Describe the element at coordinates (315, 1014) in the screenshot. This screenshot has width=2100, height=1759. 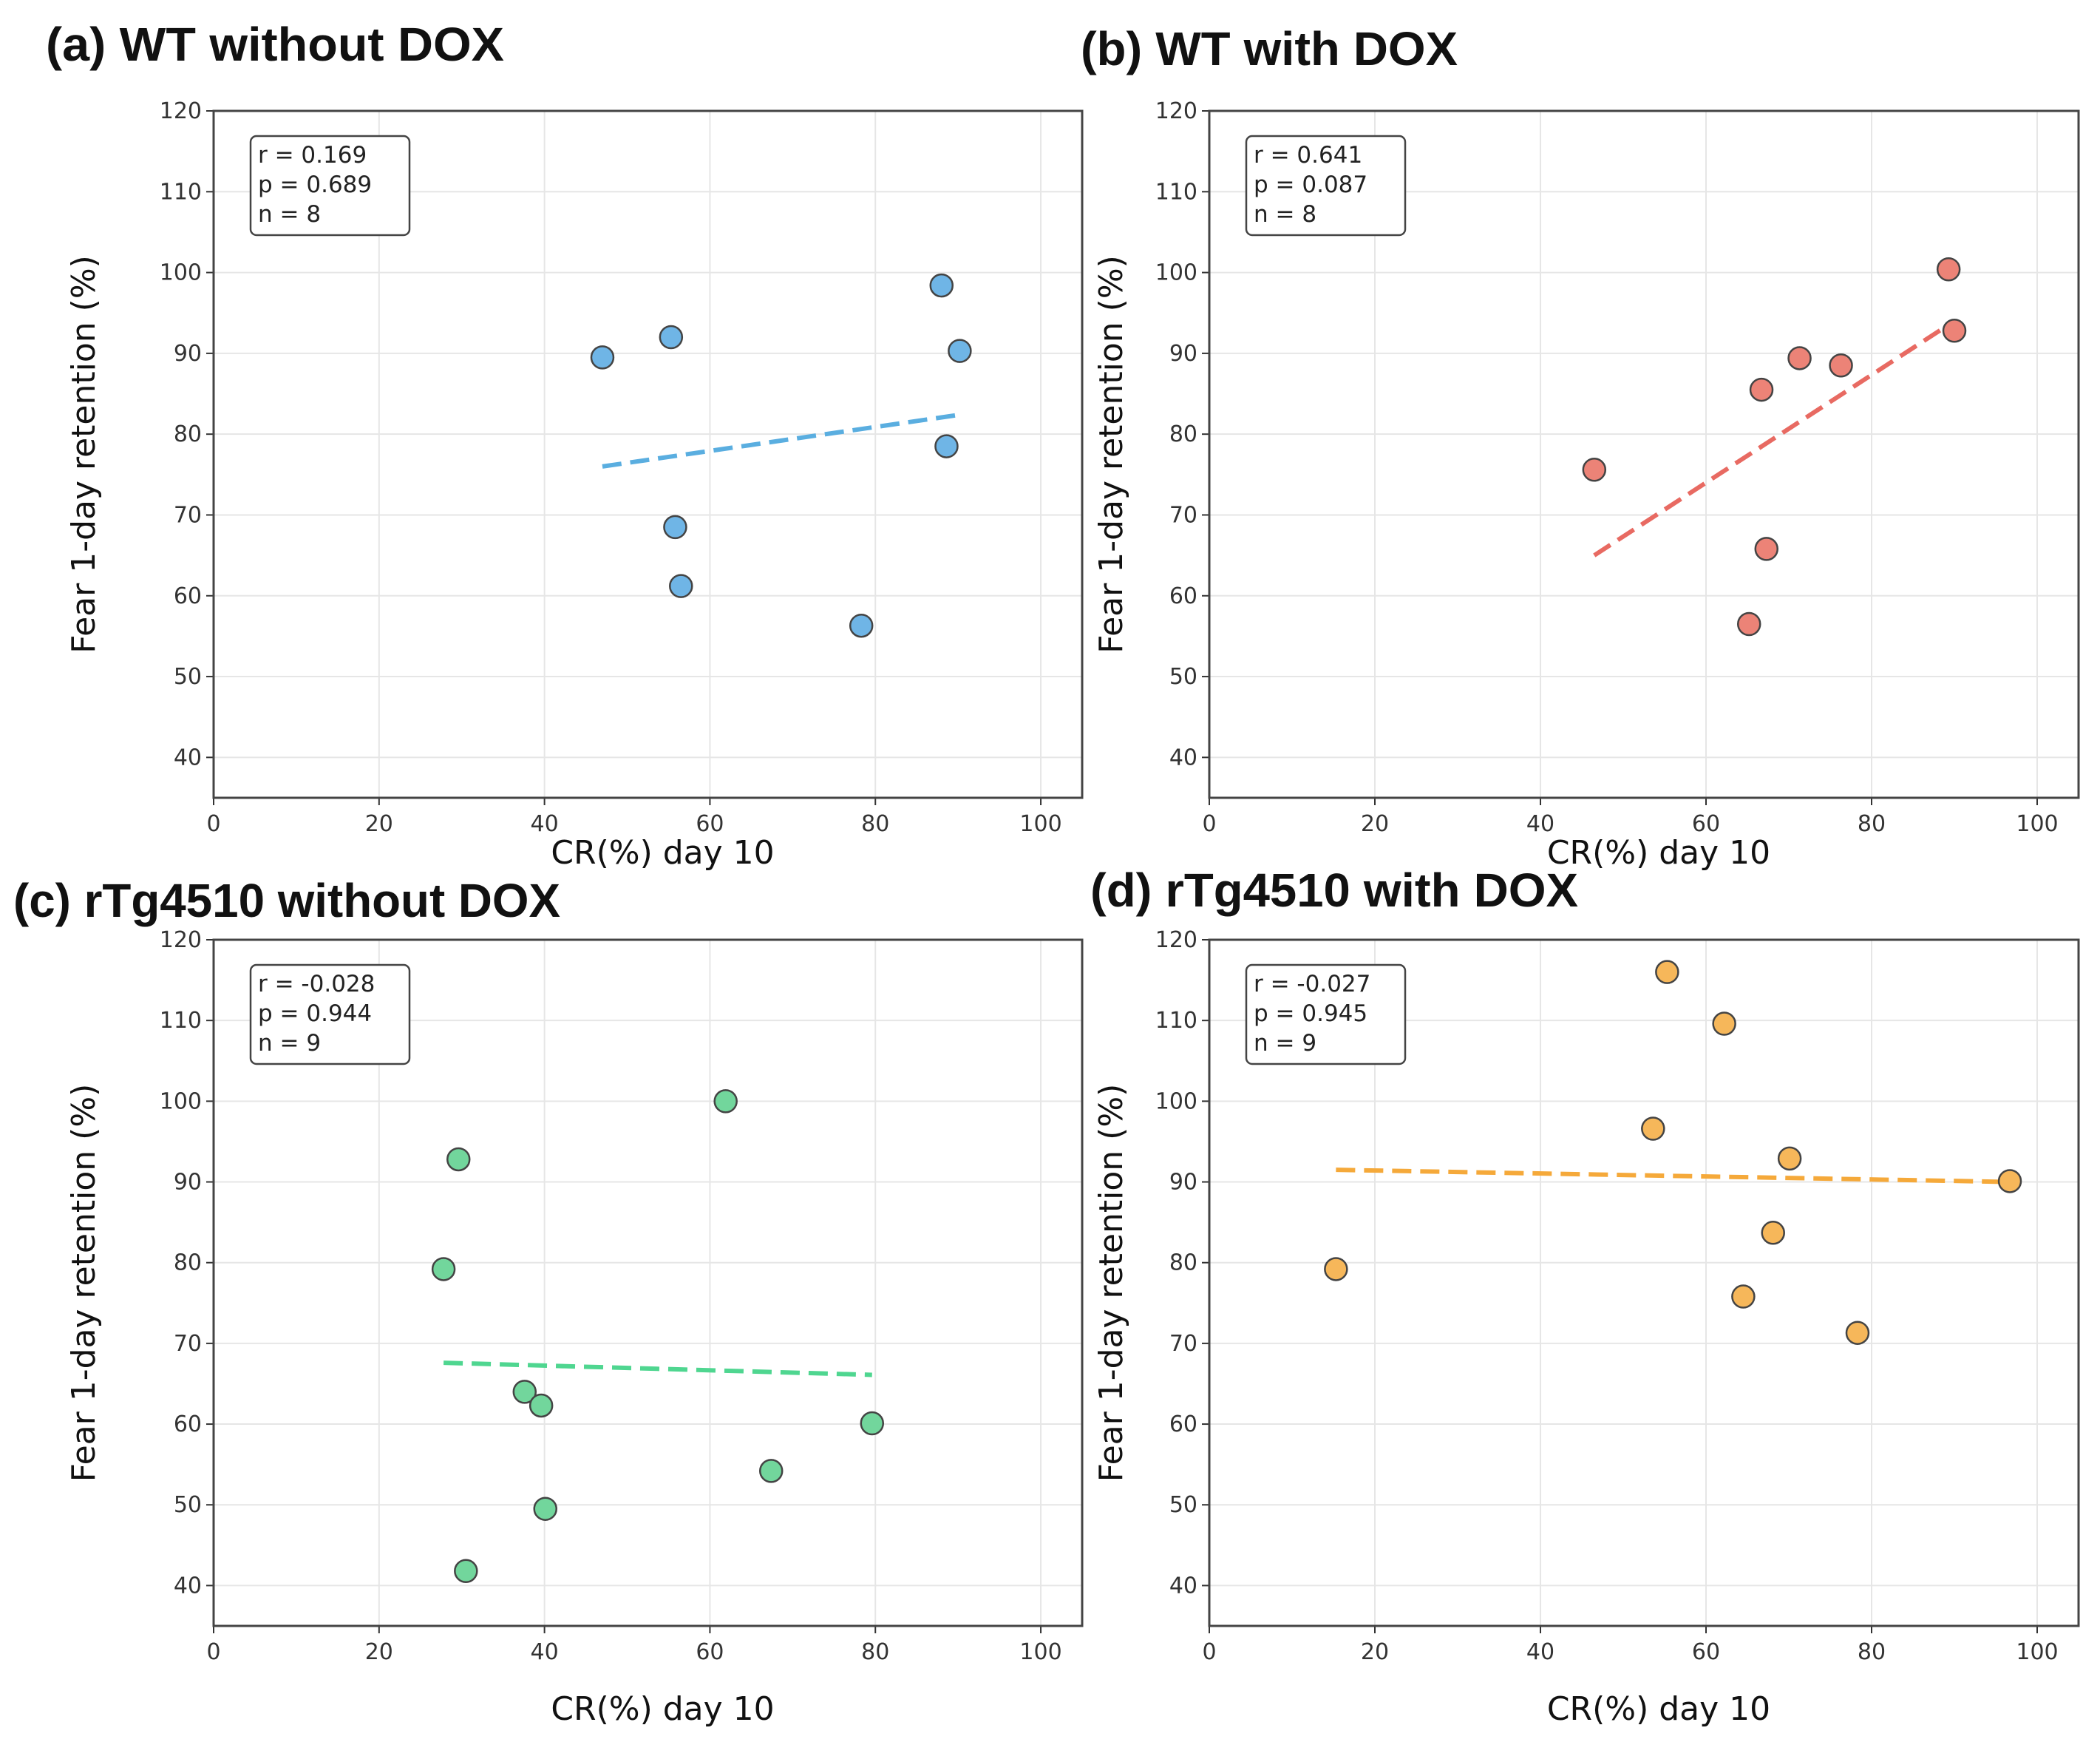
I see `stats-line: p = 0.944` at that location.